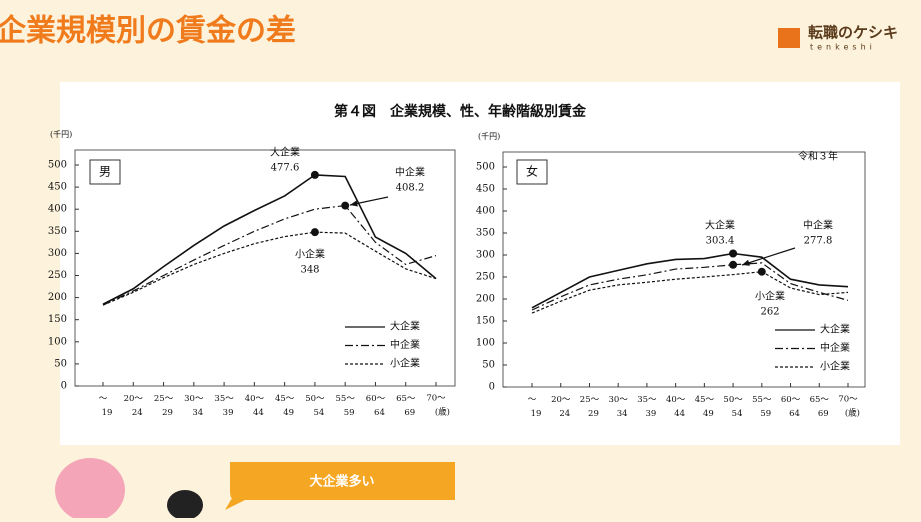  Describe the element at coordinates (285, 168) in the screenshot. I see `annotation-value: 477.6` at that location.